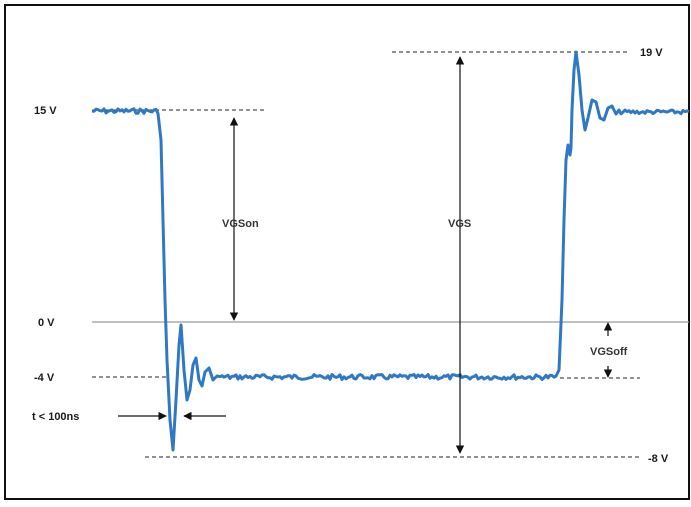 The height and width of the screenshot is (507, 691). I want to click on label-vgson: VGSon, so click(240, 224).